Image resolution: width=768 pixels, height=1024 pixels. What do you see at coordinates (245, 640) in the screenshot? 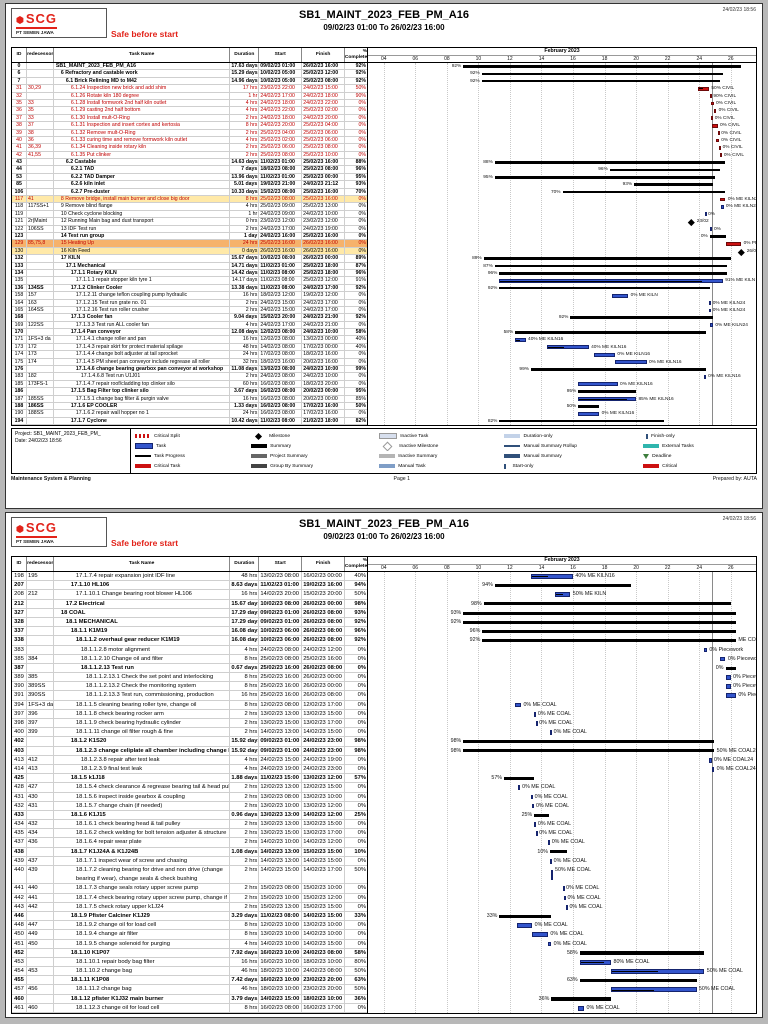
I see `task-duration-cell: 16.08 days` at bounding box center [245, 640].